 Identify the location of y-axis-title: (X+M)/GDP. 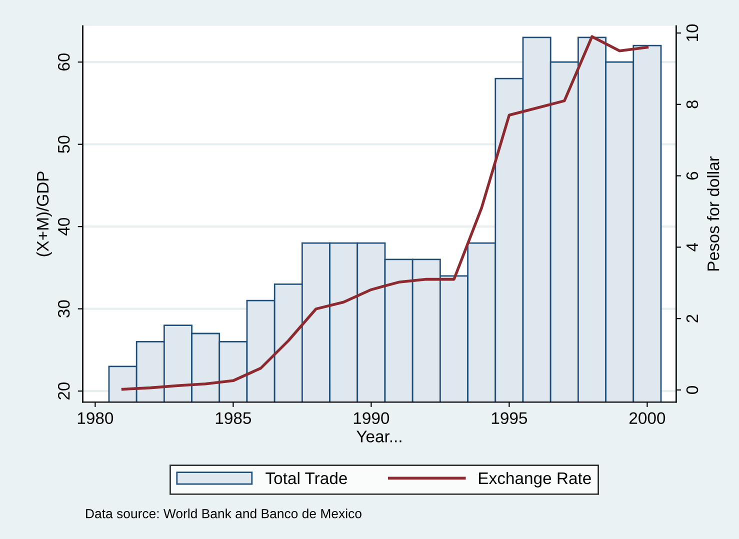
(44, 214).